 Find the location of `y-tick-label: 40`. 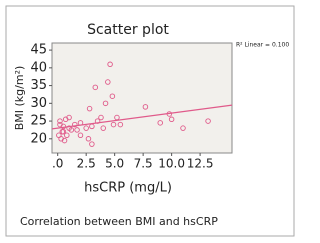

y-tick-label: 40 is located at coordinates (38, 67).